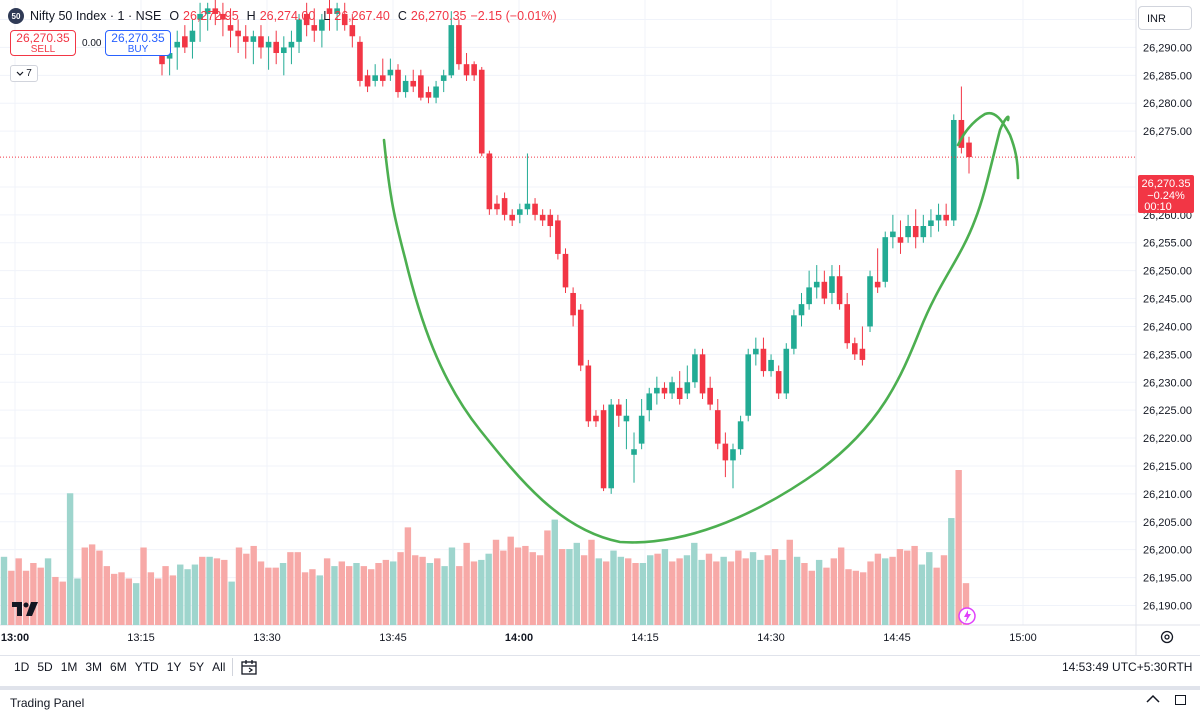  Describe the element at coordinates (600, 700) in the screenshot. I see `trading-panel: Trading Panel` at that location.